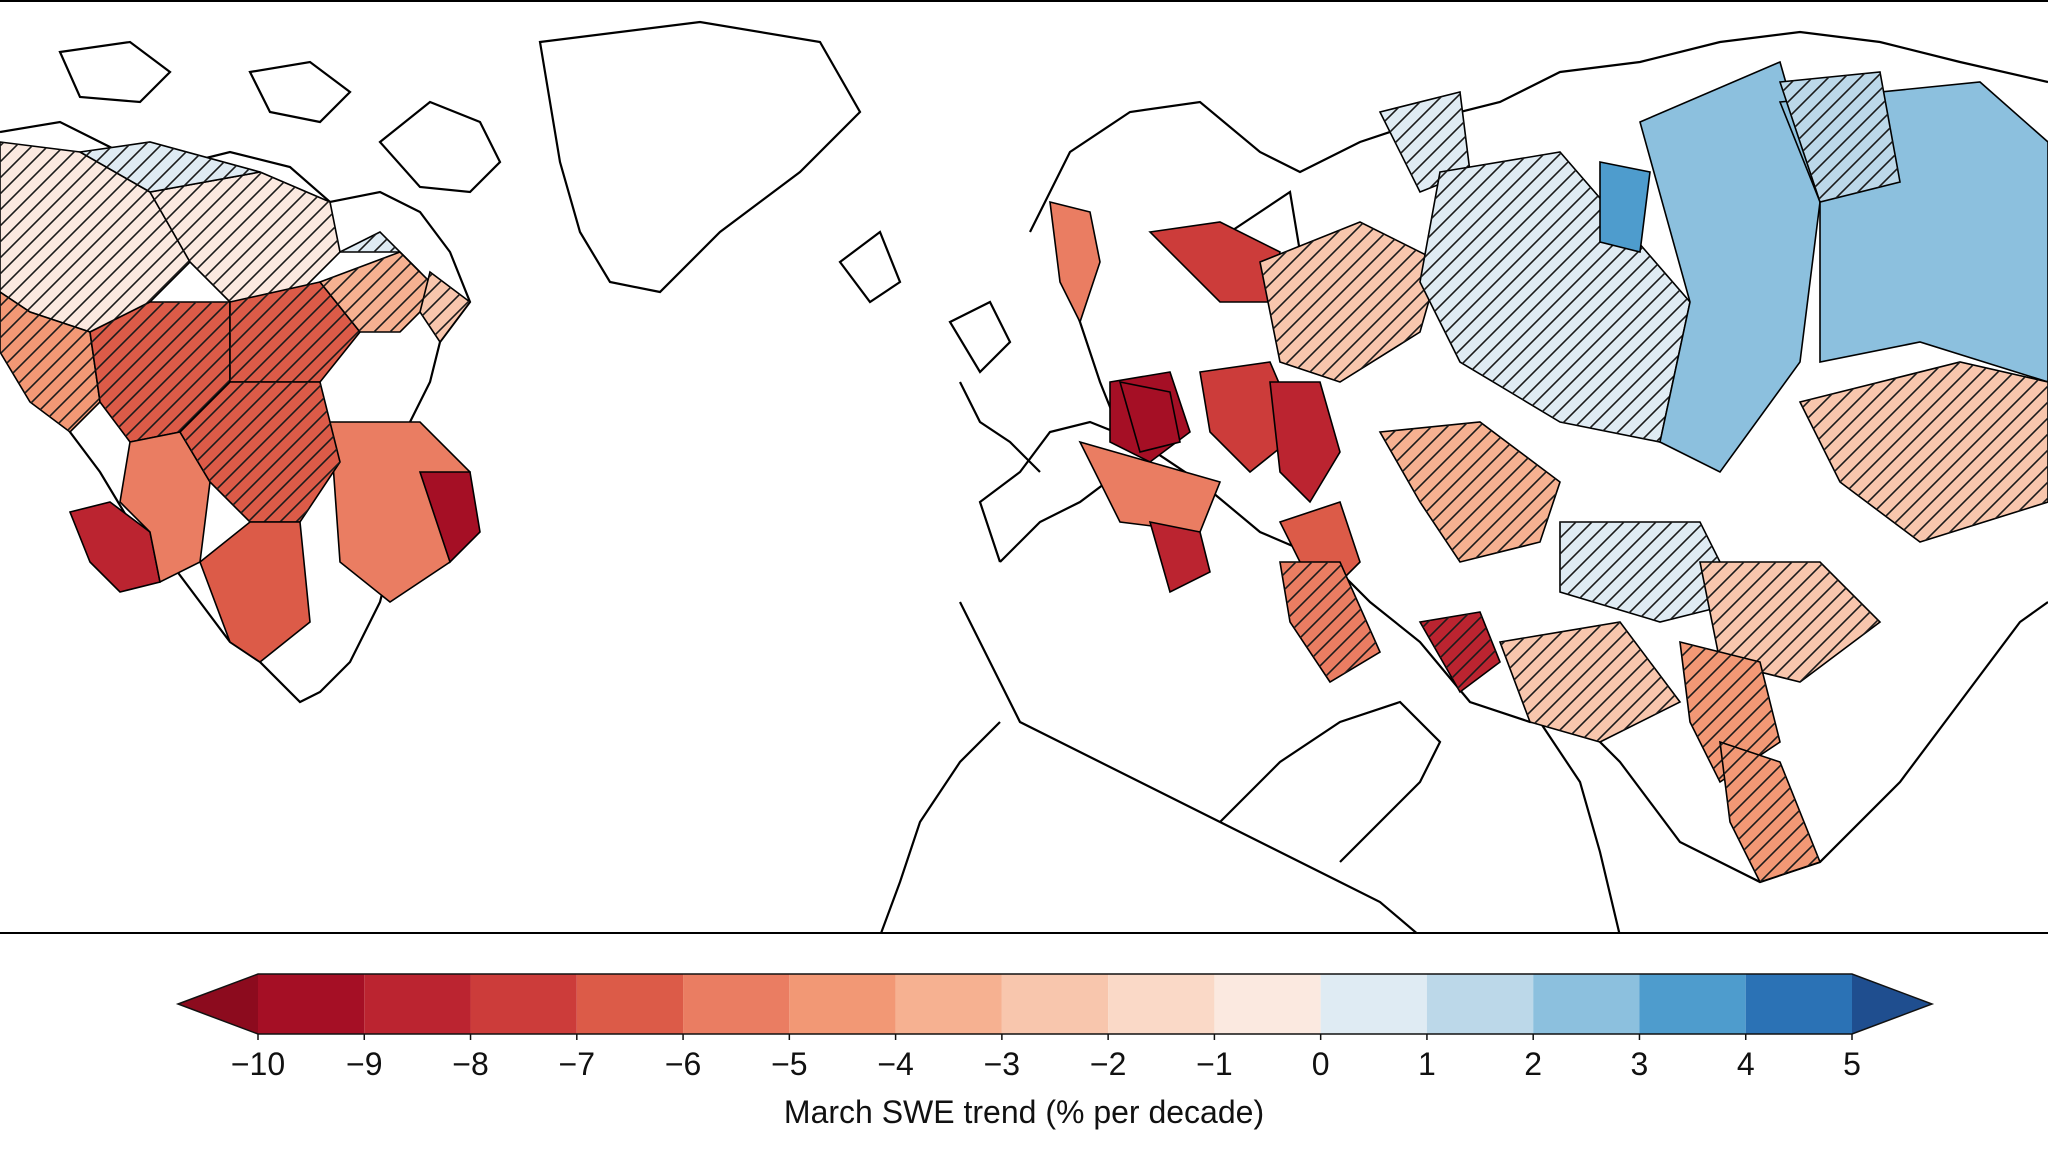 The height and width of the screenshot is (1152, 2048). I want to click on colorbar-under-arrow, so click(218, 1004).